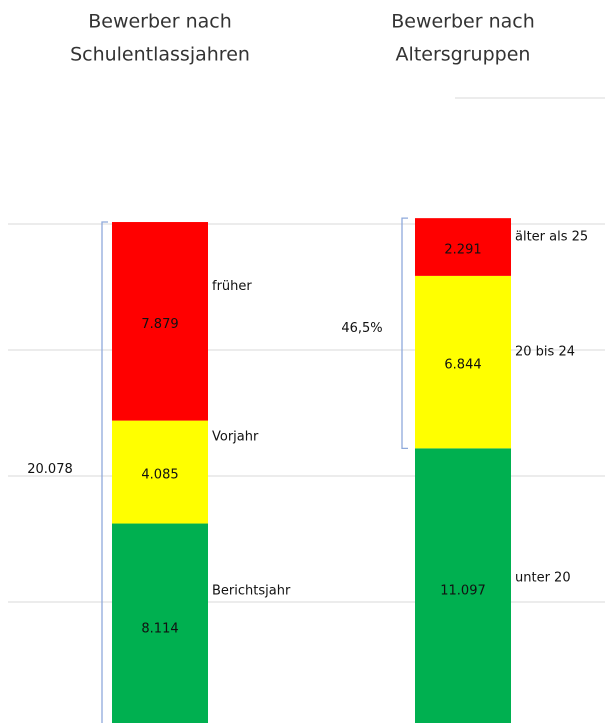  Describe the element at coordinates (361, 328) in the screenshot. I see `annotation-label: 46,5%` at that location.